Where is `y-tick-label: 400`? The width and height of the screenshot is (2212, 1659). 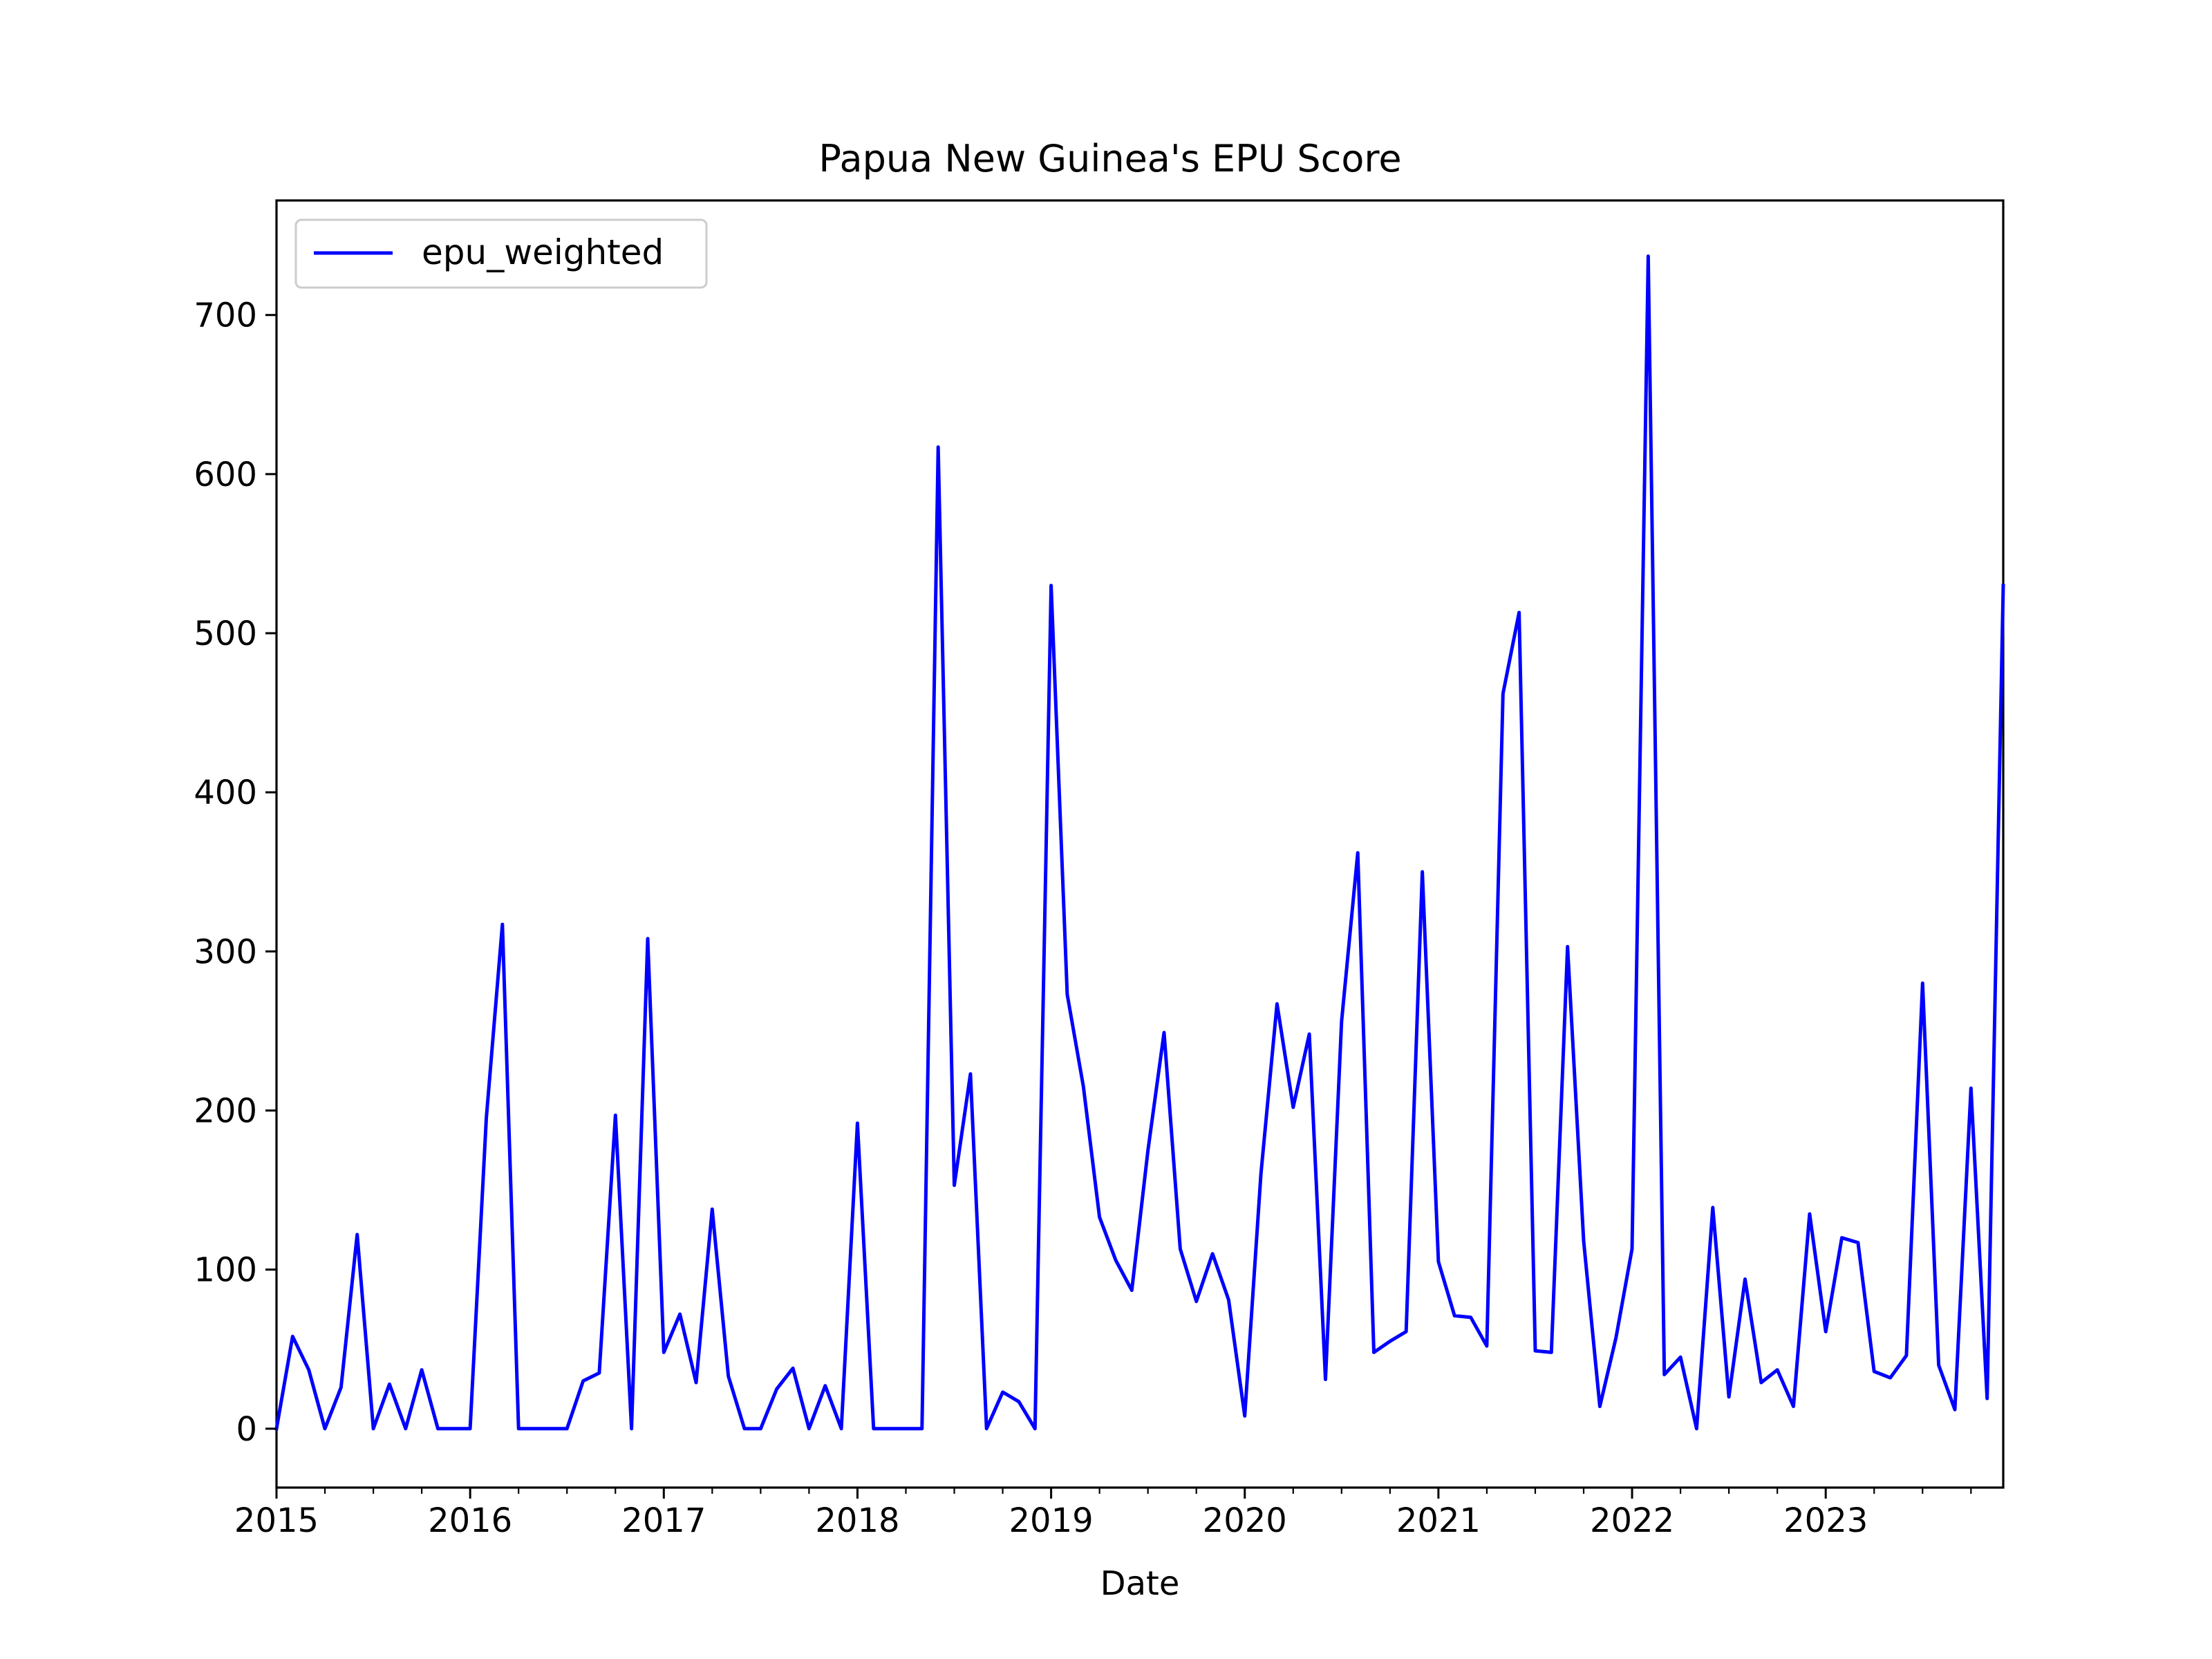 y-tick-label: 400 is located at coordinates (225, 793).